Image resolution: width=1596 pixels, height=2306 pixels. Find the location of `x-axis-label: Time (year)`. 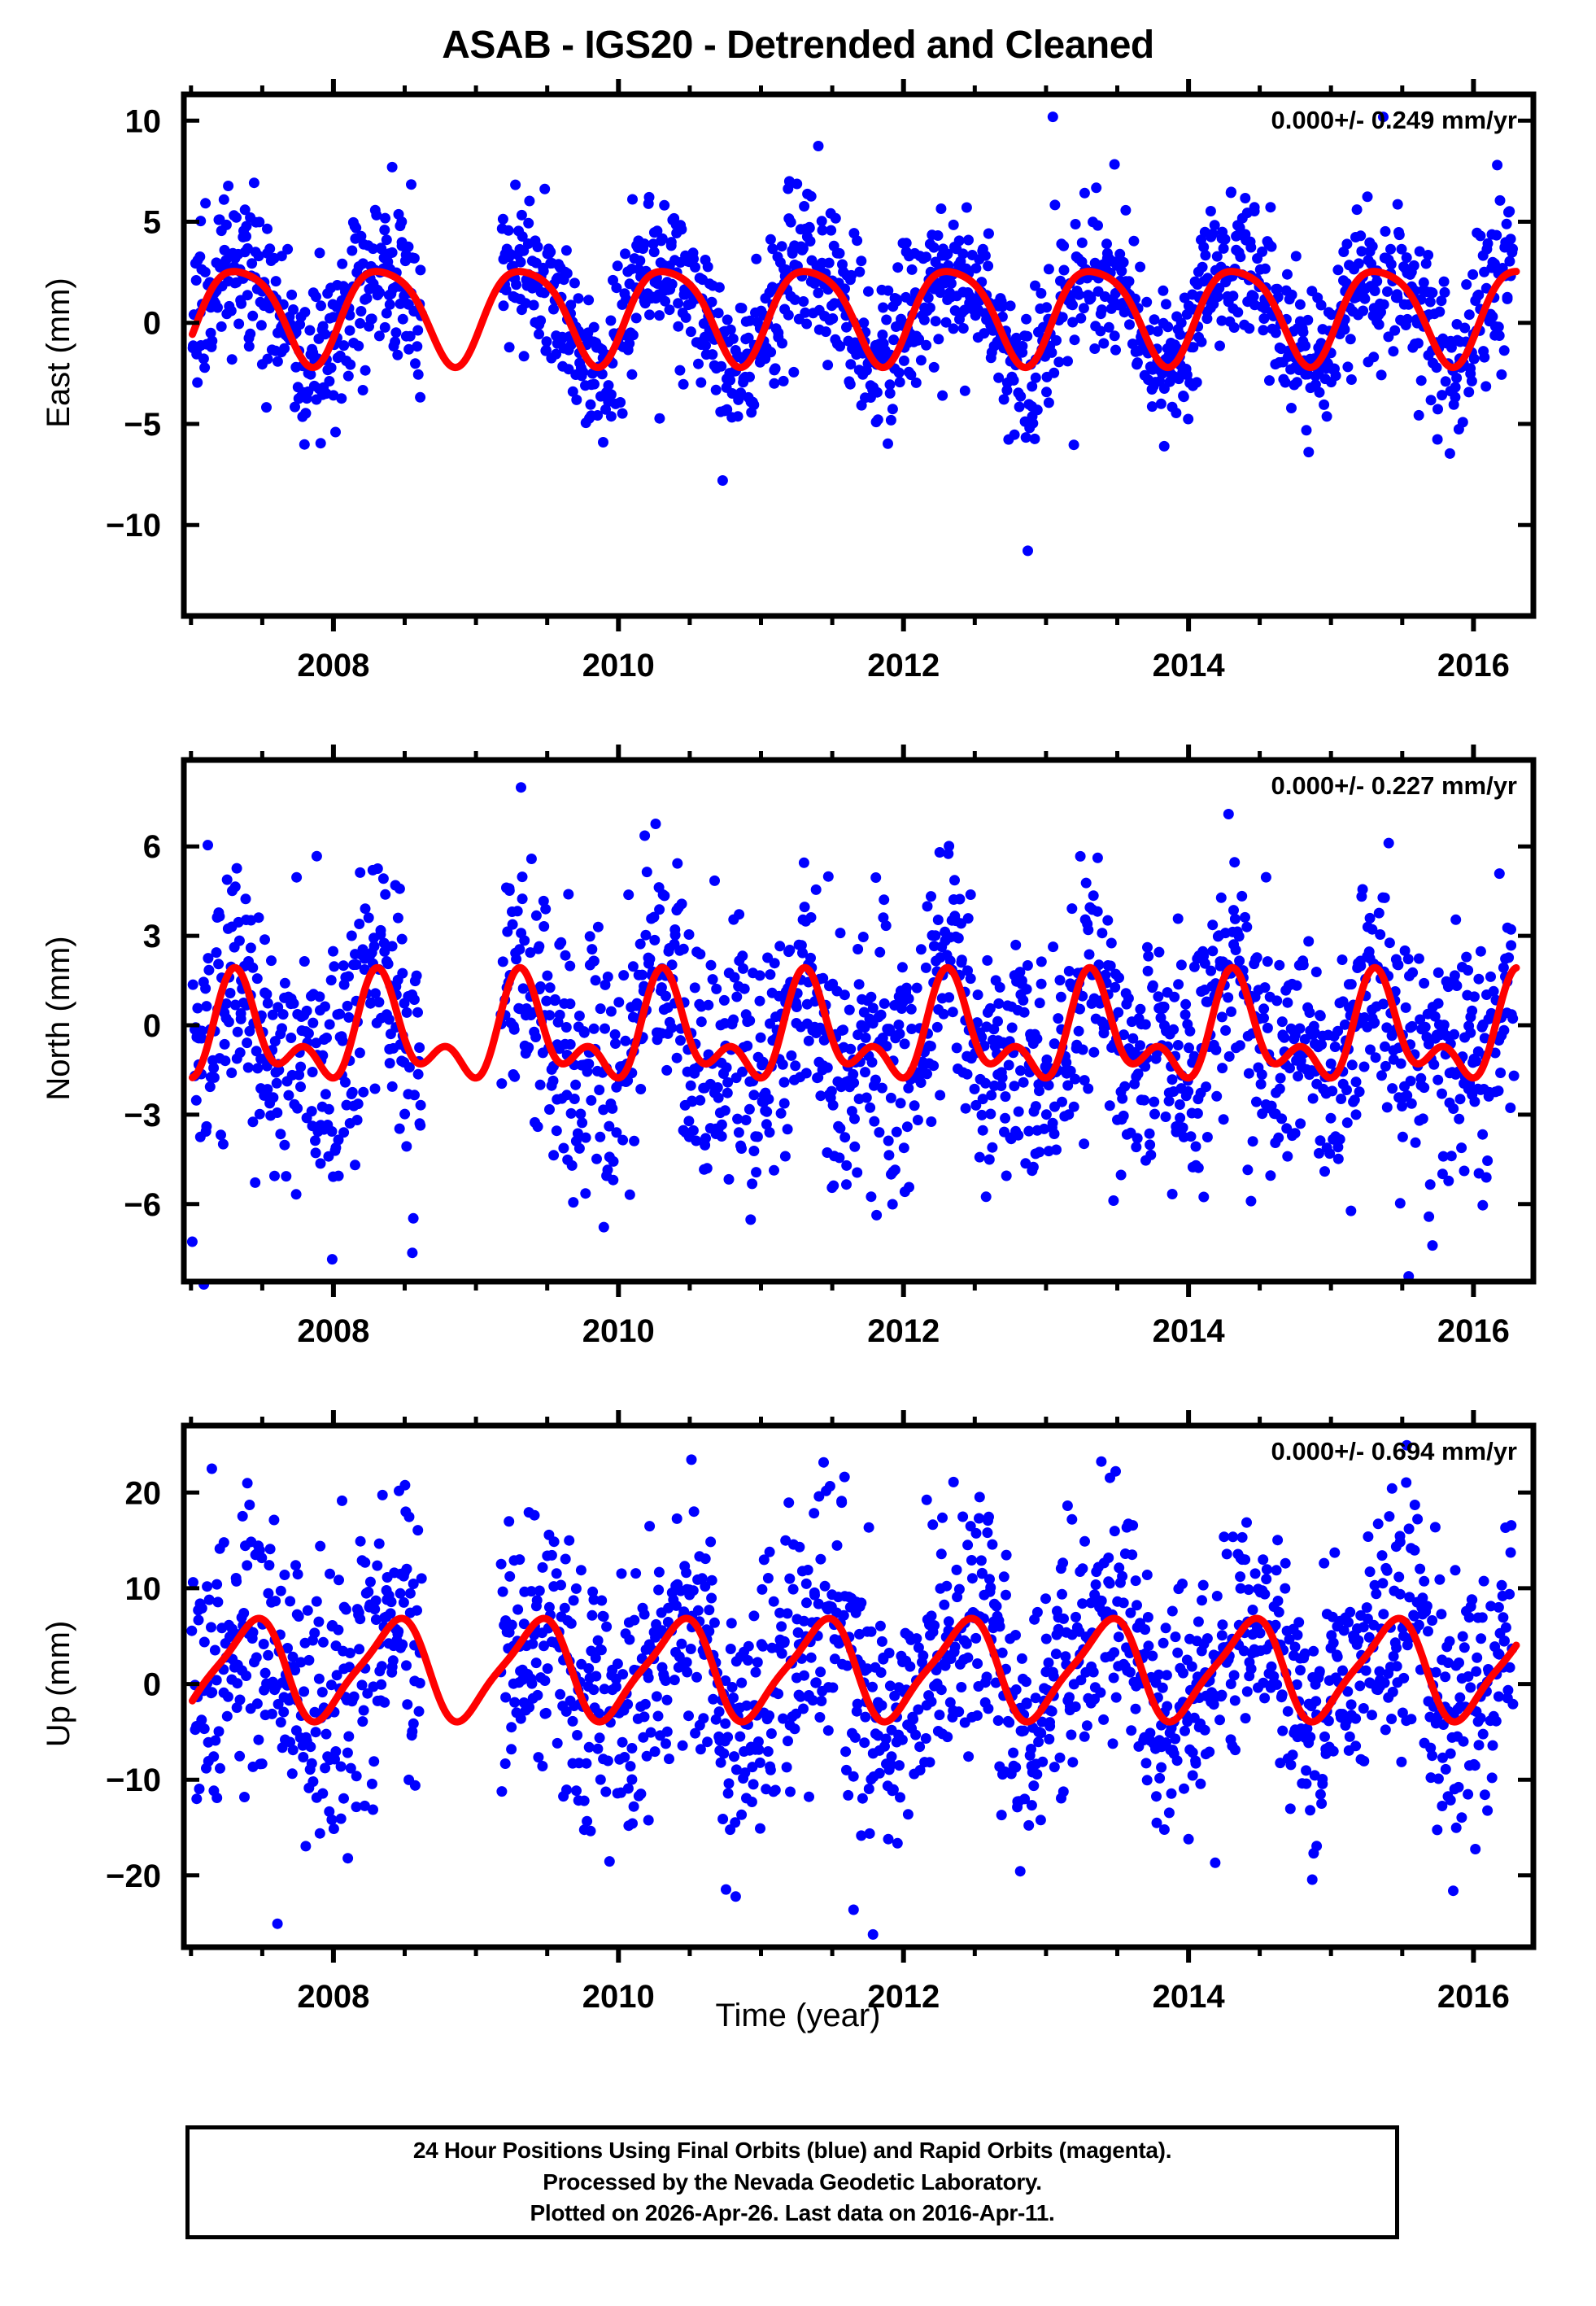

x-axis-label: Time (year) is located at coordinates (798, 2015).